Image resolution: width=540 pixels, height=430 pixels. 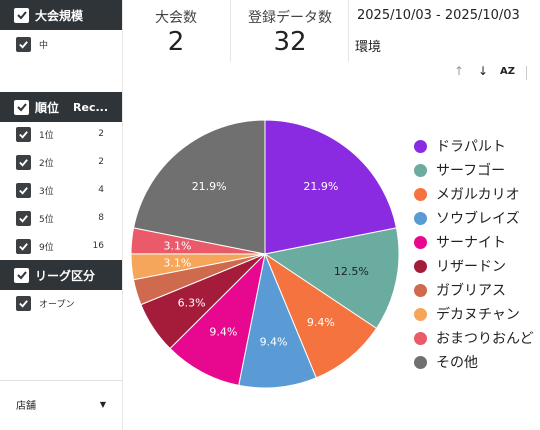 I want to click on filter-item-league-open: オープン, so click(x=61, y=303).